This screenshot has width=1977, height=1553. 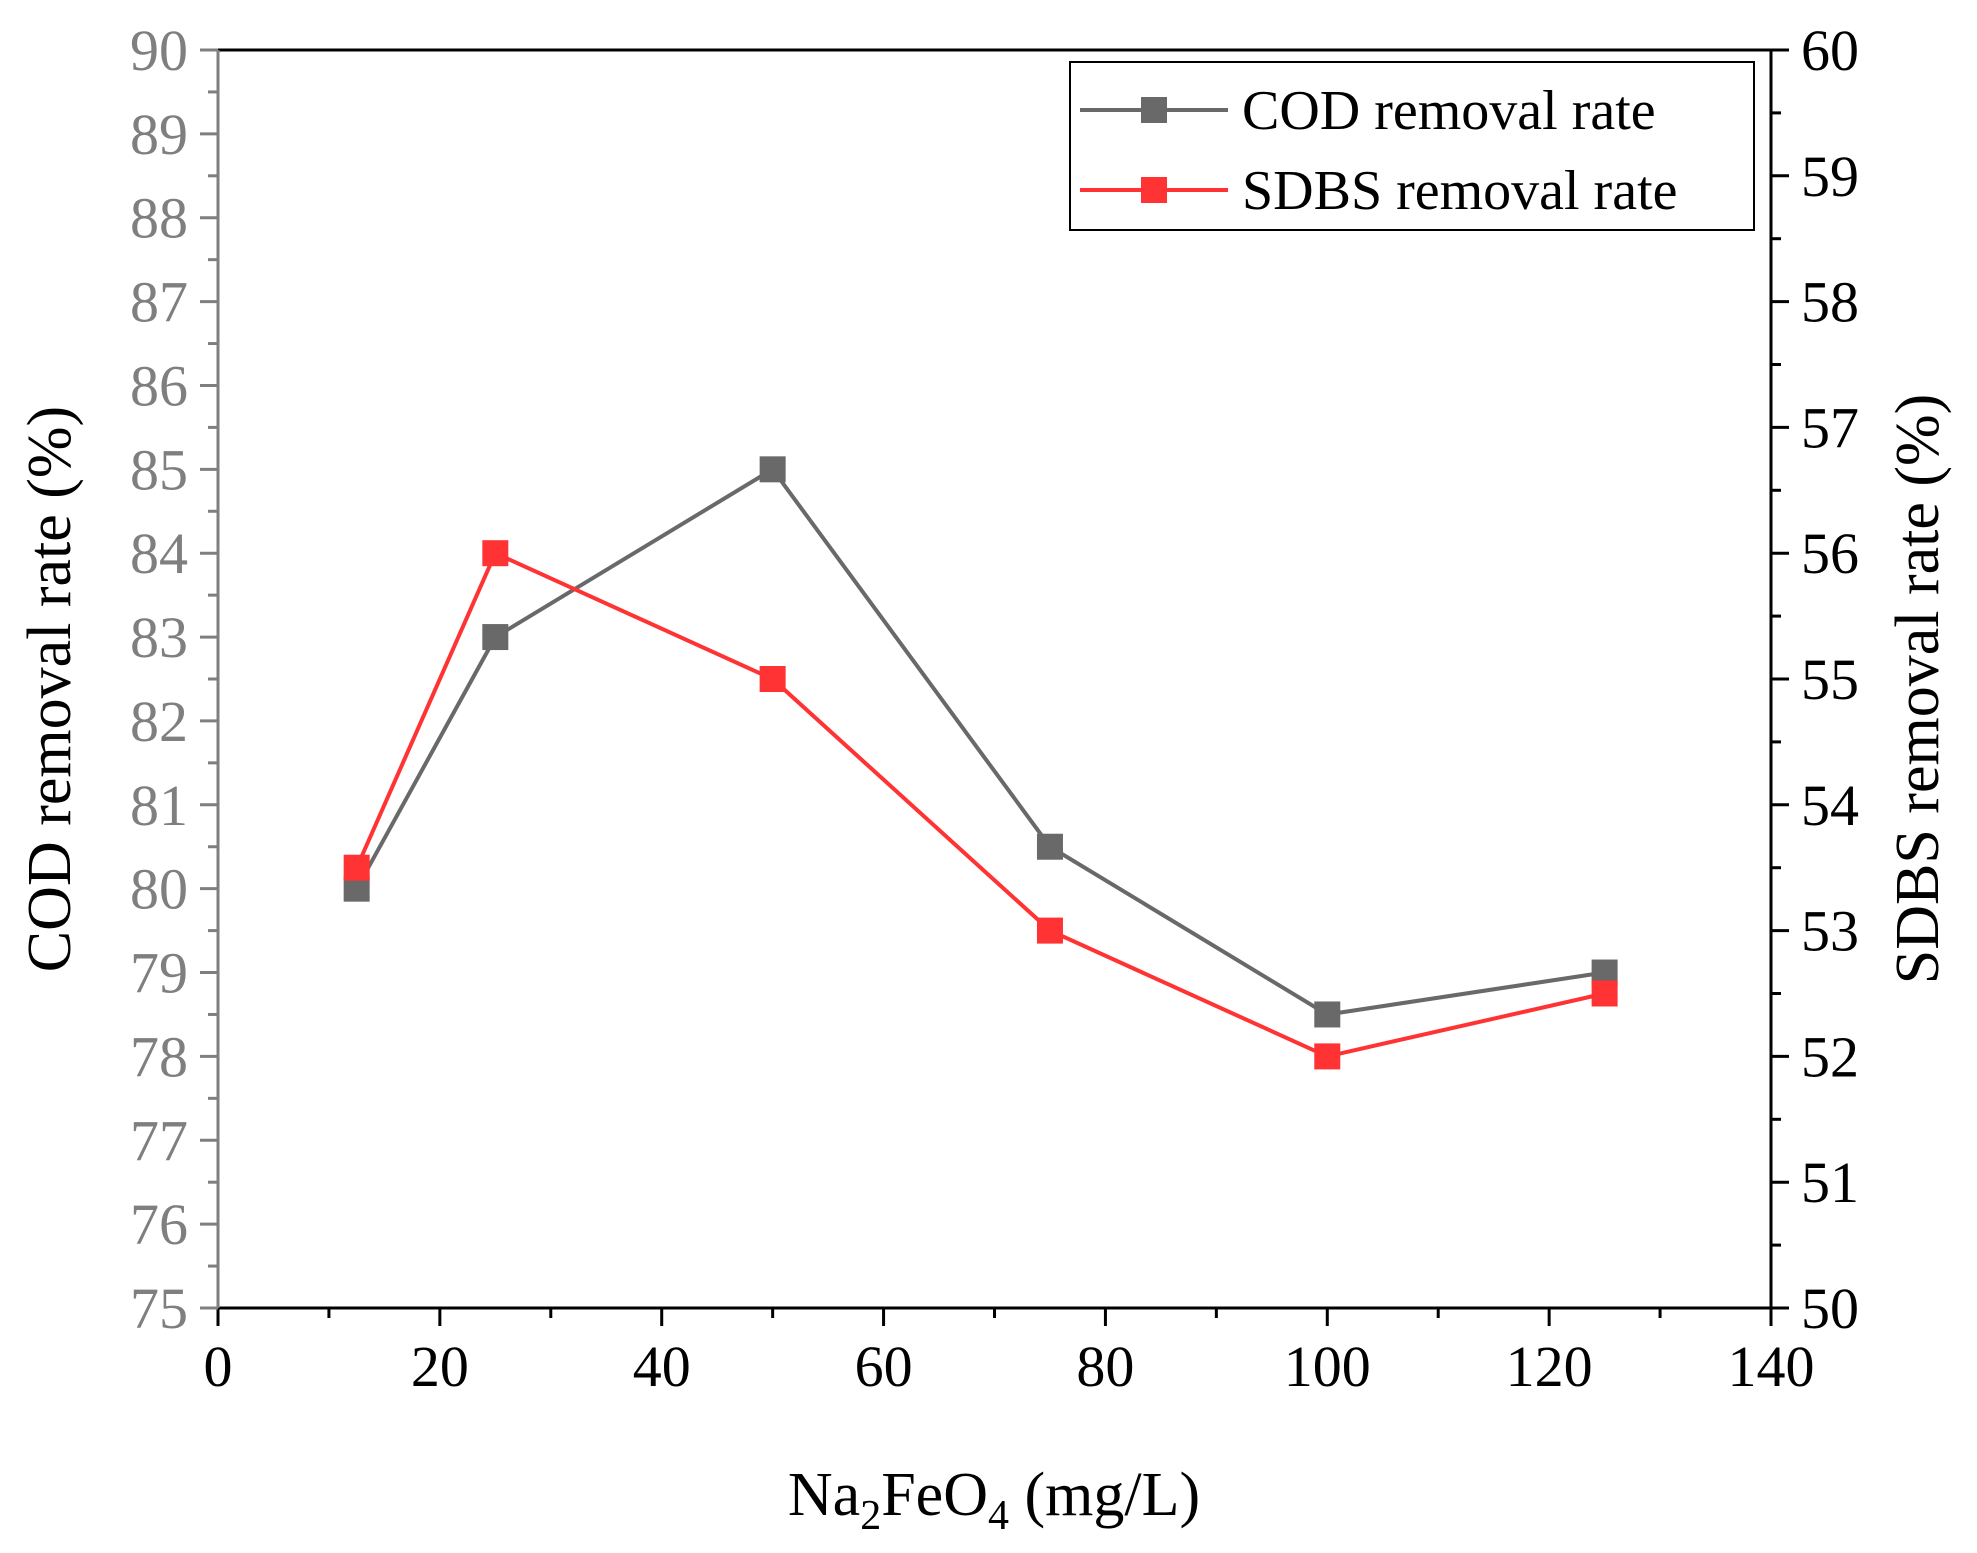 What do you see at coordinates (159, 50) in the screenshot?
I see `left-tick-label: 90` at bounding box center [159, 50].